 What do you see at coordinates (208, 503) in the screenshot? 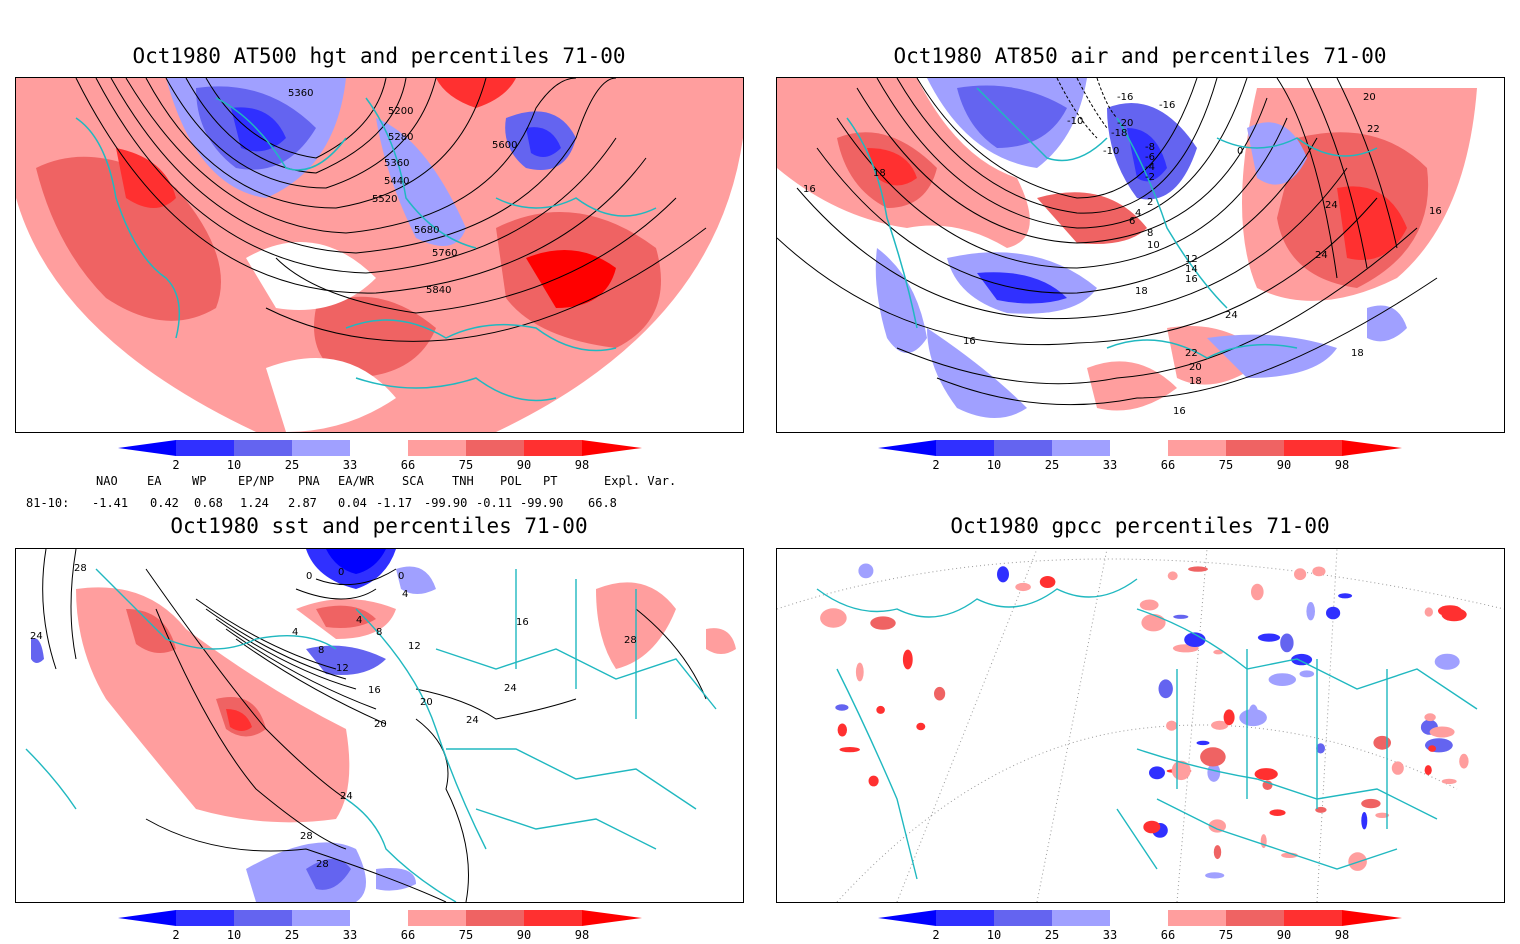
I see `index-value: 0.68` at bounding box center [208, 503].